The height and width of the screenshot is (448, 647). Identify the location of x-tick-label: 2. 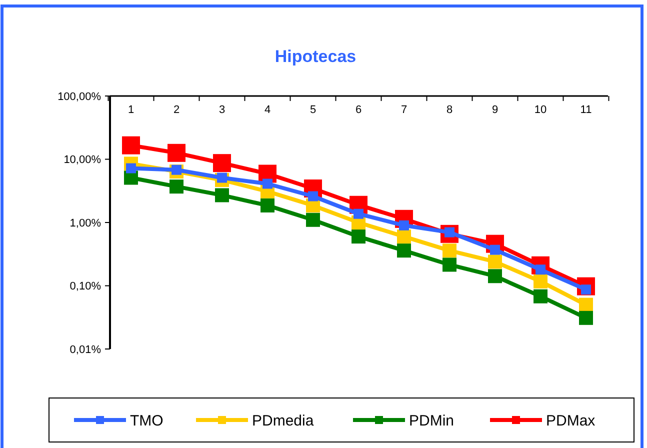
(176, 110).